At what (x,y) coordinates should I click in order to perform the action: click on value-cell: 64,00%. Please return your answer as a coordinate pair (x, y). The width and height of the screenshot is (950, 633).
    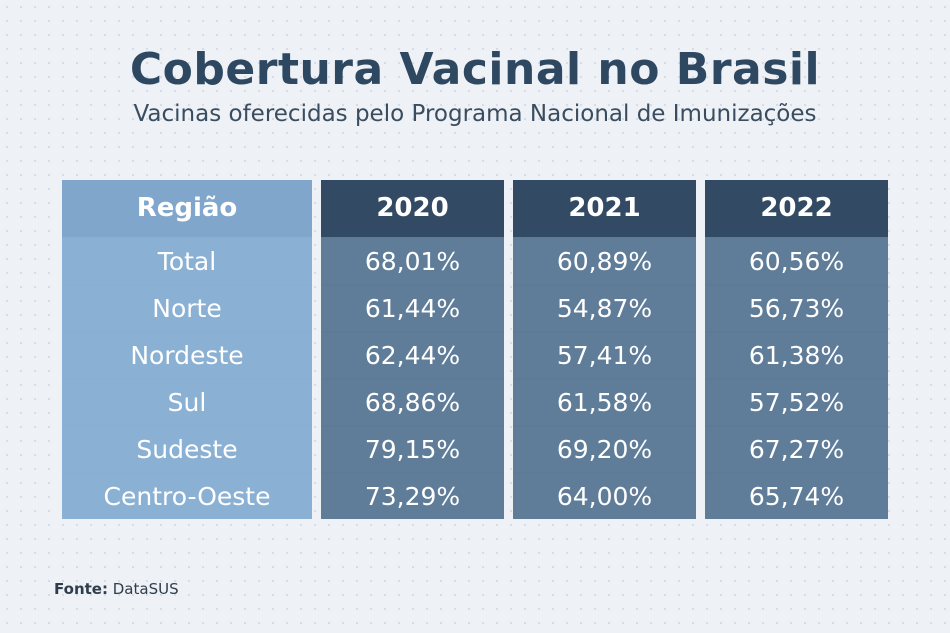
    Looking at the image, I should click on (604, 496).